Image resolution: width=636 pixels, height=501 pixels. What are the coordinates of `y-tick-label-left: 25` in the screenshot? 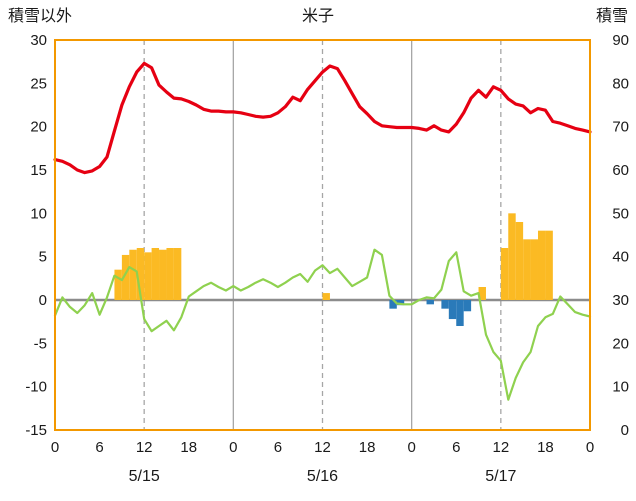 It's located at (38, 83).